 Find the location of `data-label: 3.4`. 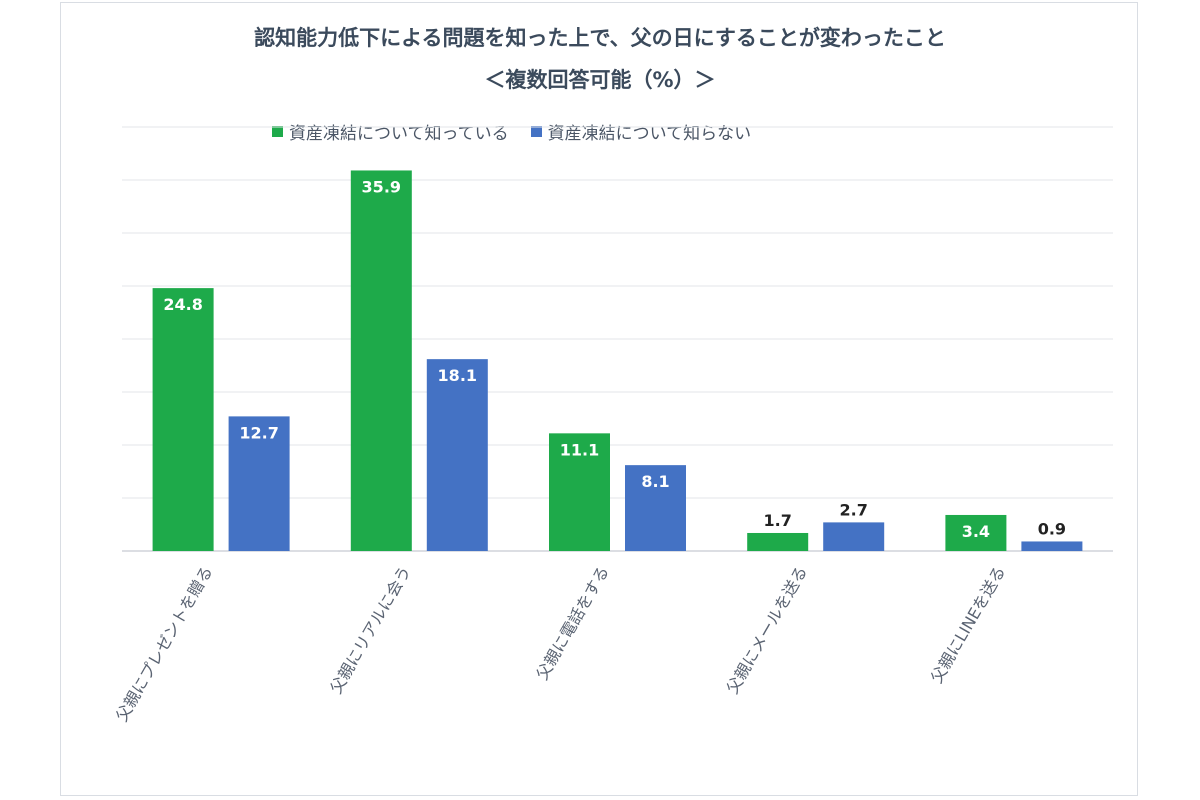

data-label: 3.4 is located at coordinates (976, 531).